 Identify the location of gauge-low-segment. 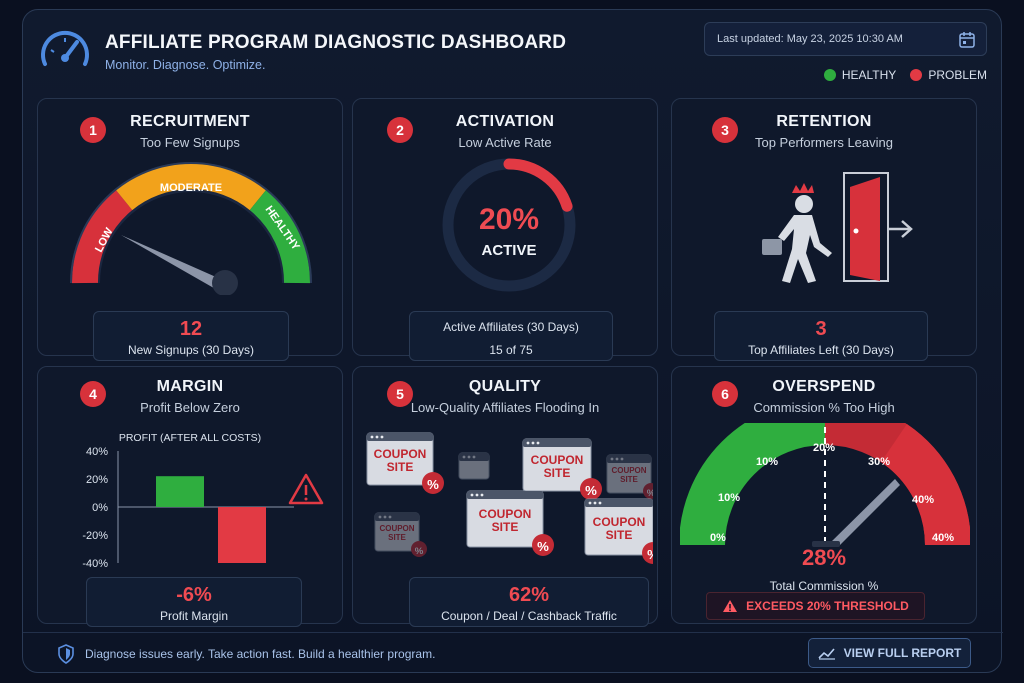
(102, 236).